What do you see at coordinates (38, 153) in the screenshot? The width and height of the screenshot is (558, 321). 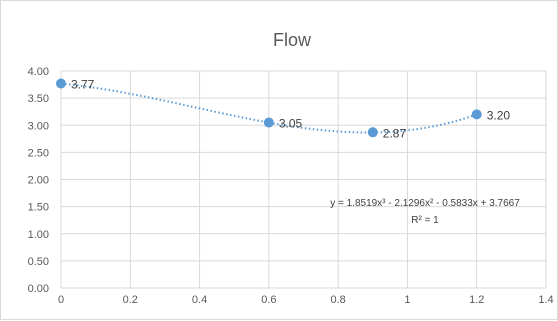 I see `y-tick-label: 2.50` at bounding box center [38, 153].